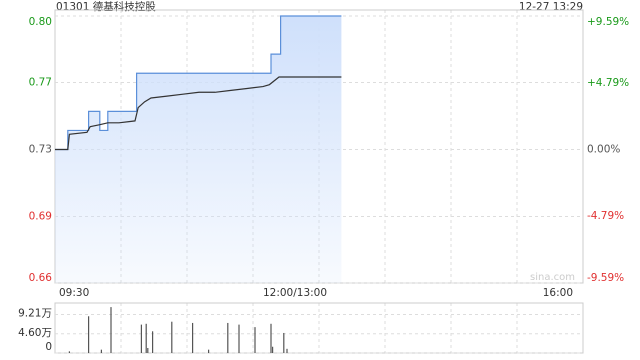  What do you see at coordinates (35, 333) in the screenshot?
I see `y-tick-label: 4.60万` at bounding box center [35, 333].